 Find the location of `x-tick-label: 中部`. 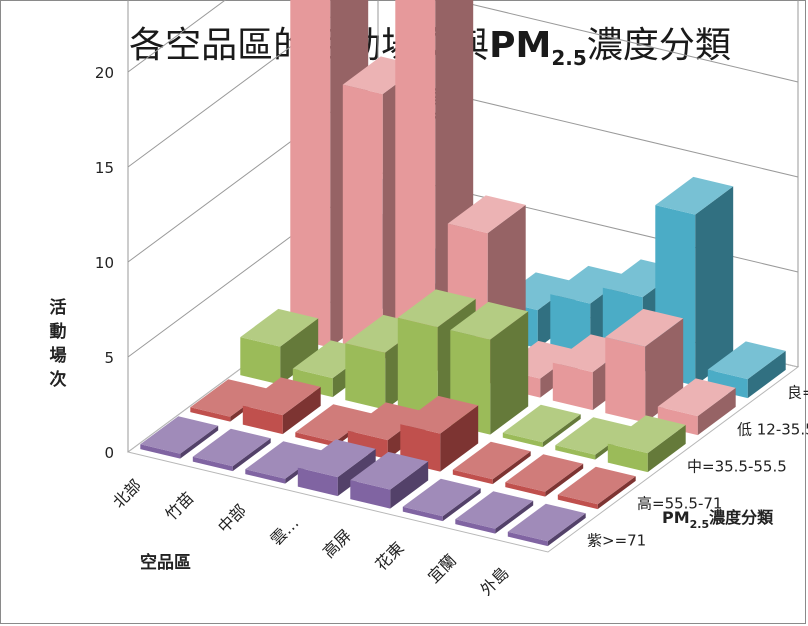

x-tick-label: 中部 is located at coordinates (232, 519).